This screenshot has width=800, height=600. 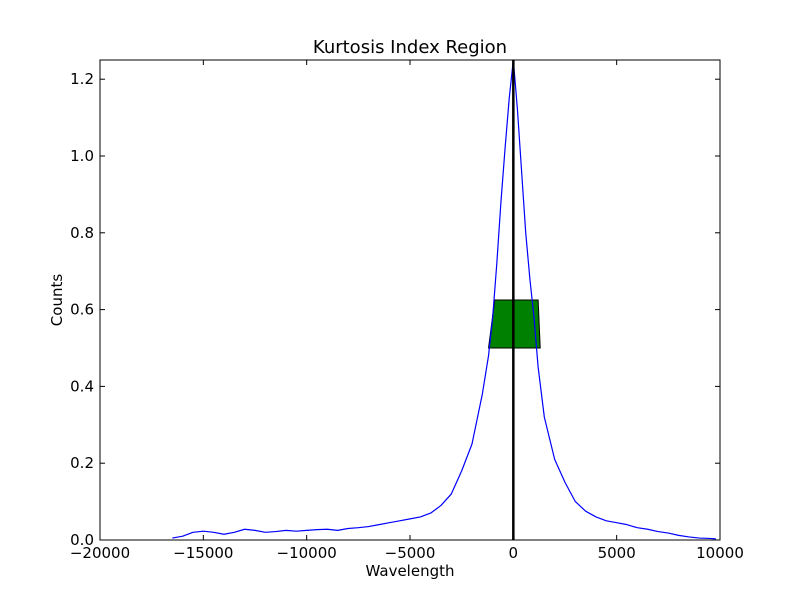 I want to click on x-axis-title: Wavelength, so click(x=410, y=571).